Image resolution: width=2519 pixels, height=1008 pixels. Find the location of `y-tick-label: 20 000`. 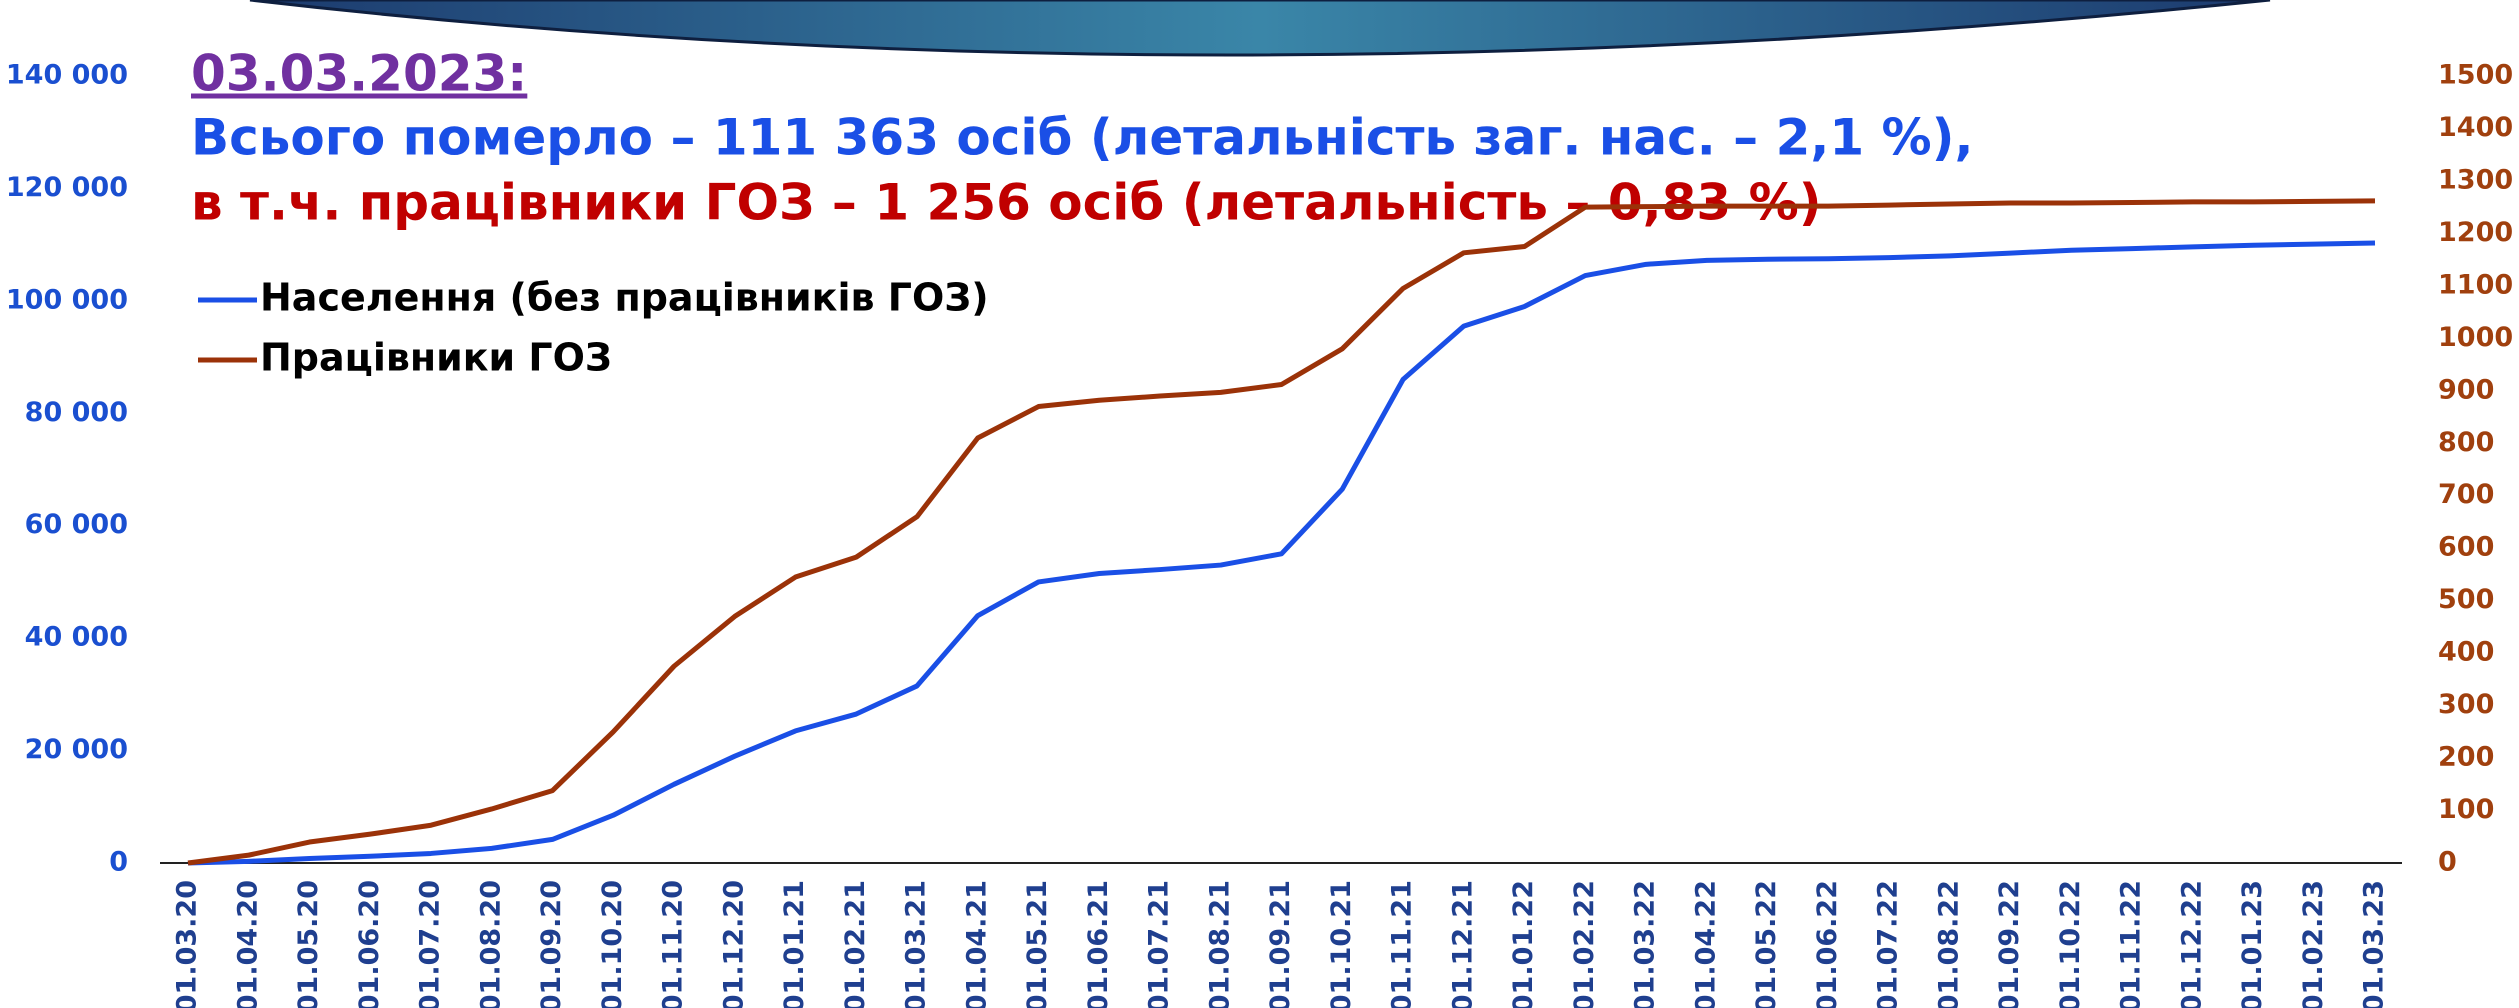

y-tick-label: 20 000 is located at coordinates (76, 749).